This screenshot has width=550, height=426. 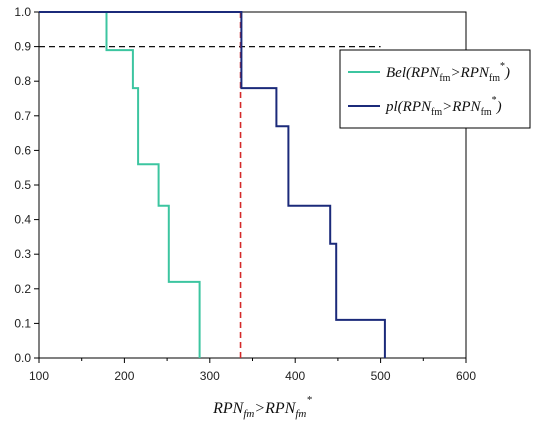 What do you see at coordinates (22, 12) in the screenshot?
I see `y-tick-label: 1.0` at bounding box center [22, 12].